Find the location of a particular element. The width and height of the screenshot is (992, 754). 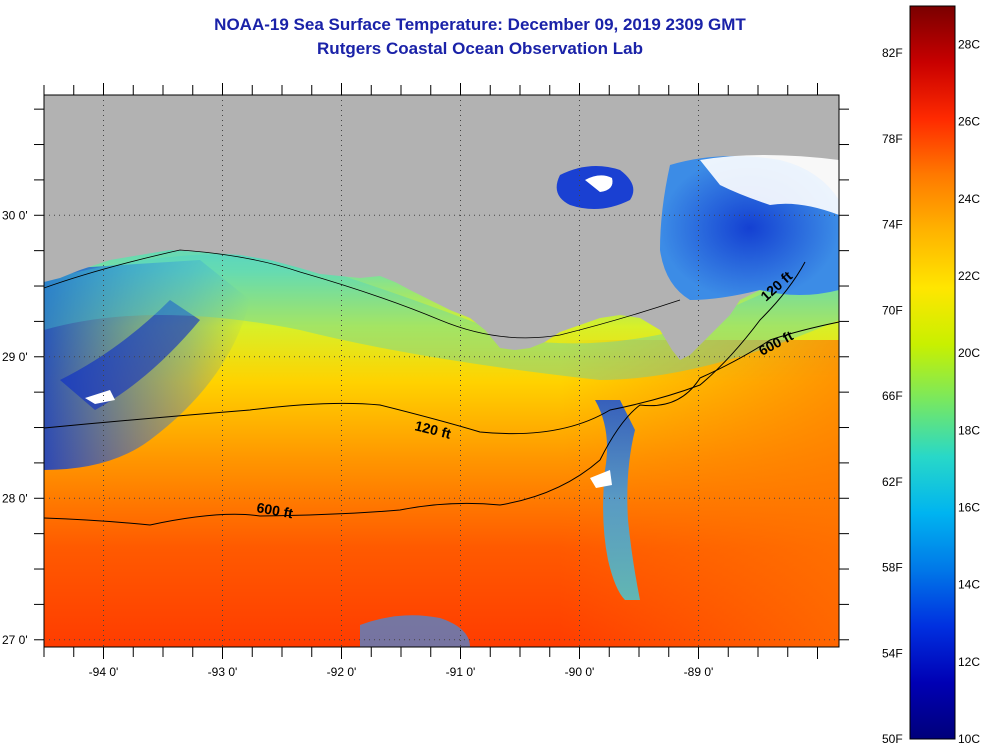

lon-label: -92 0' is located at coordinates (342, 672).